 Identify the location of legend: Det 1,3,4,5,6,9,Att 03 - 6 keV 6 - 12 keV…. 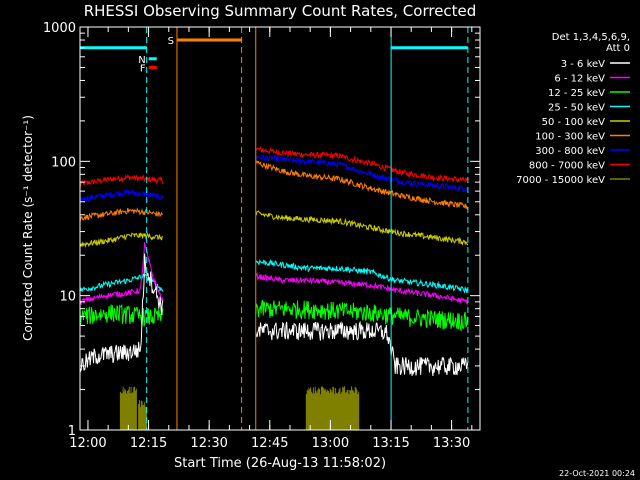
(573, 109).